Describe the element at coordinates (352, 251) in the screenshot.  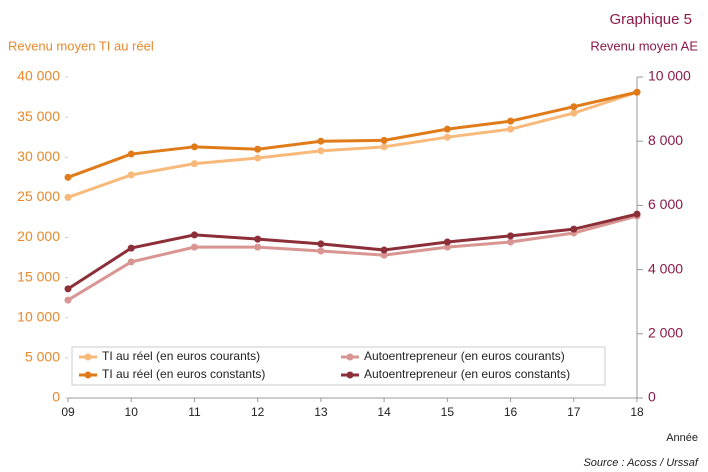
I see `series-line` at that location.